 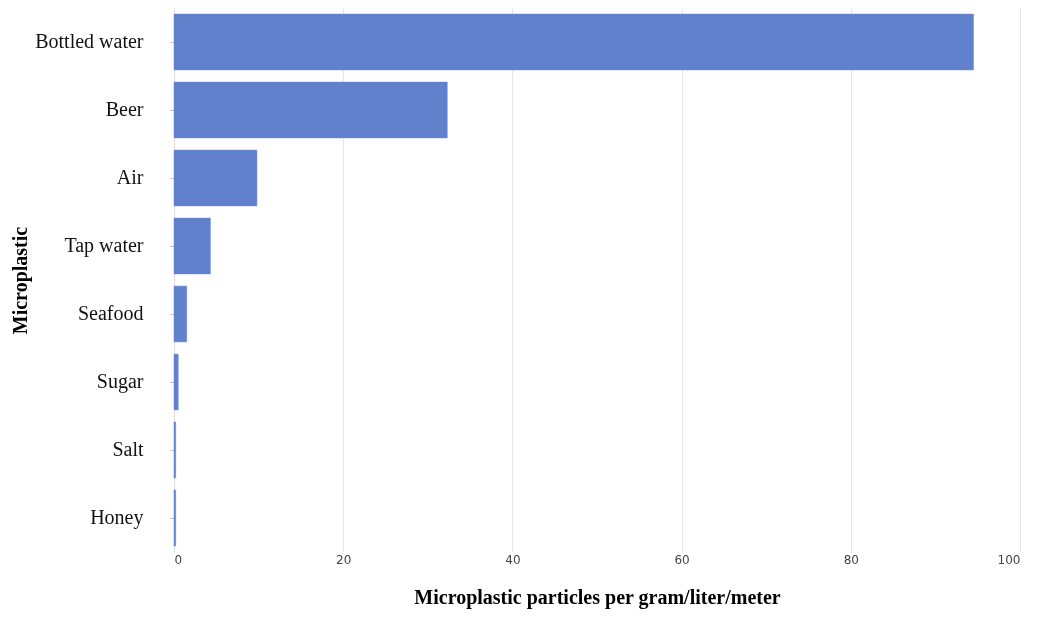 I want to click on y-axis-title: Microplastic, so click(x=21, y=280).